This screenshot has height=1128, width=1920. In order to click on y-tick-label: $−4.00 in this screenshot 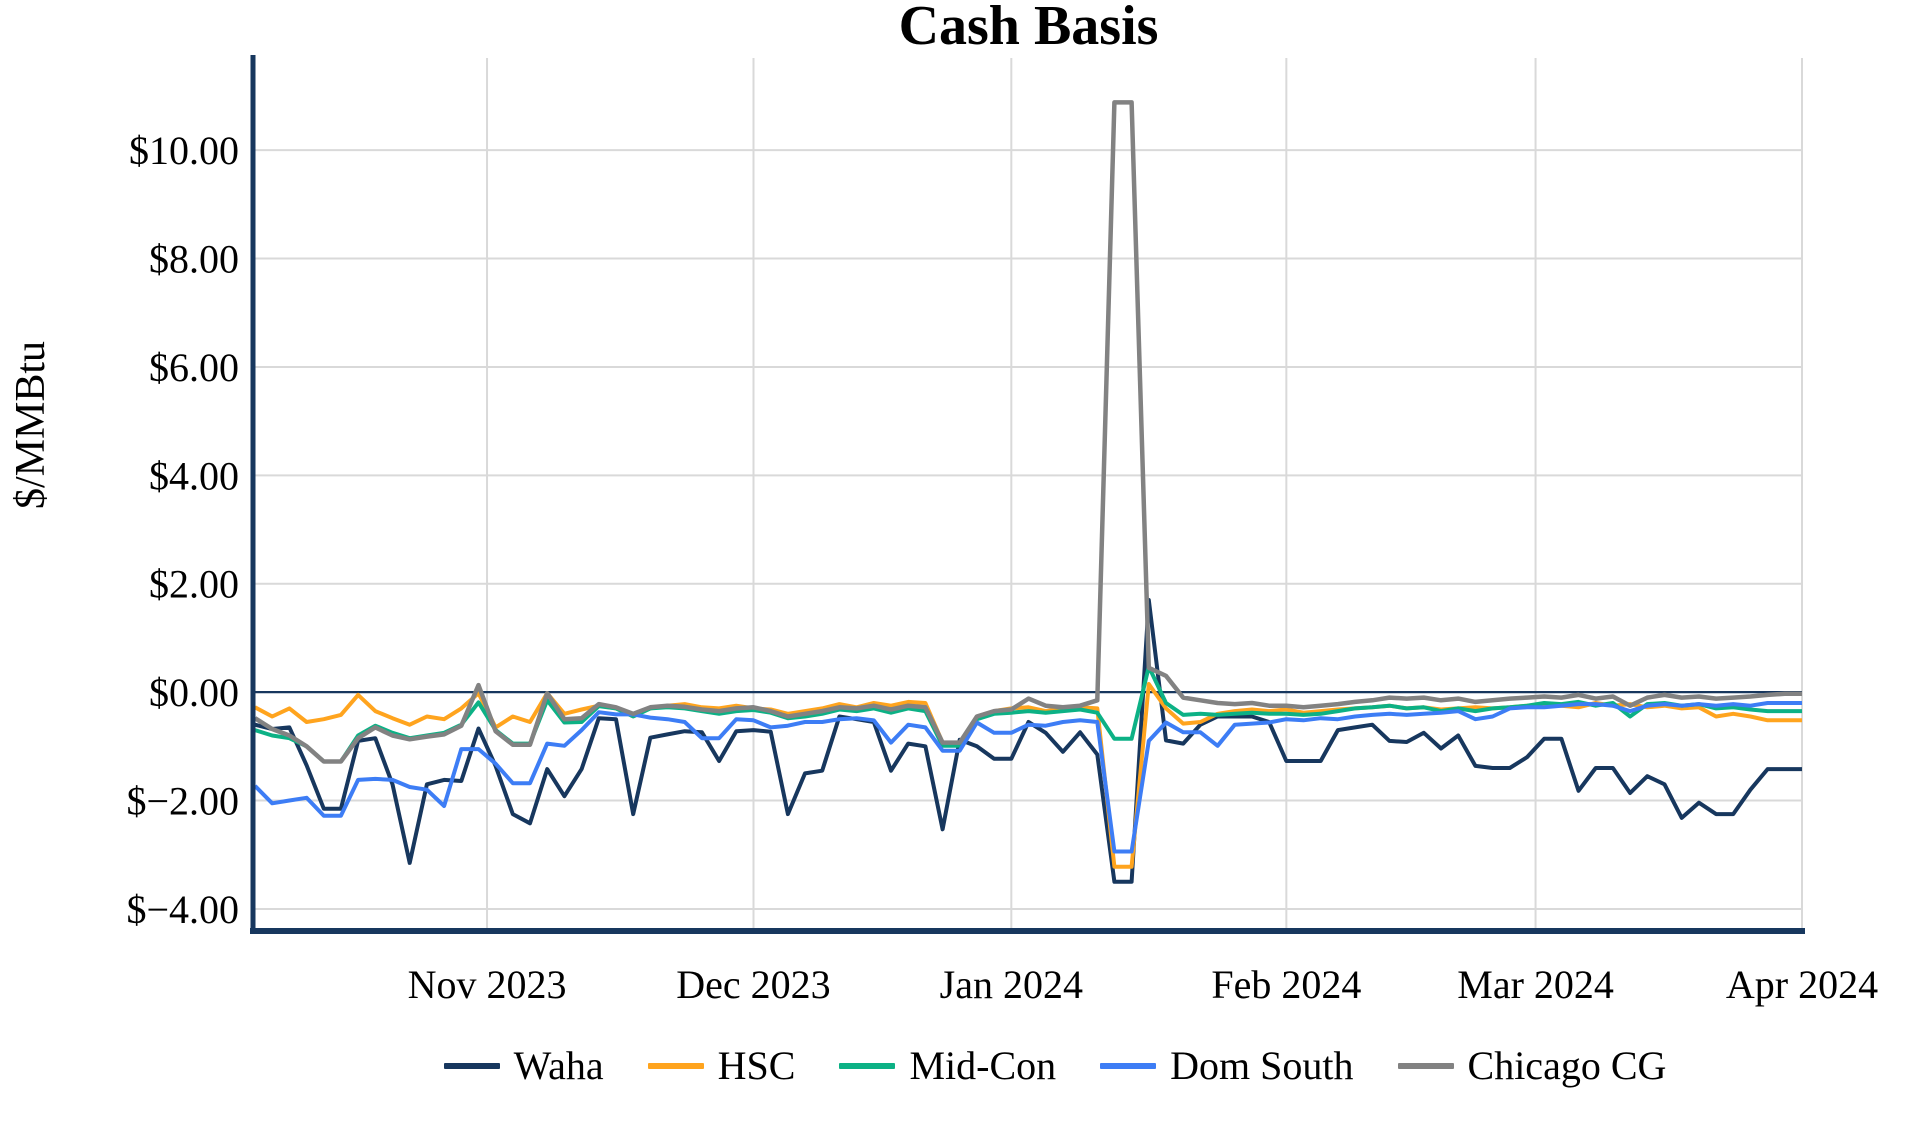, I will do `click(182, 909)`.